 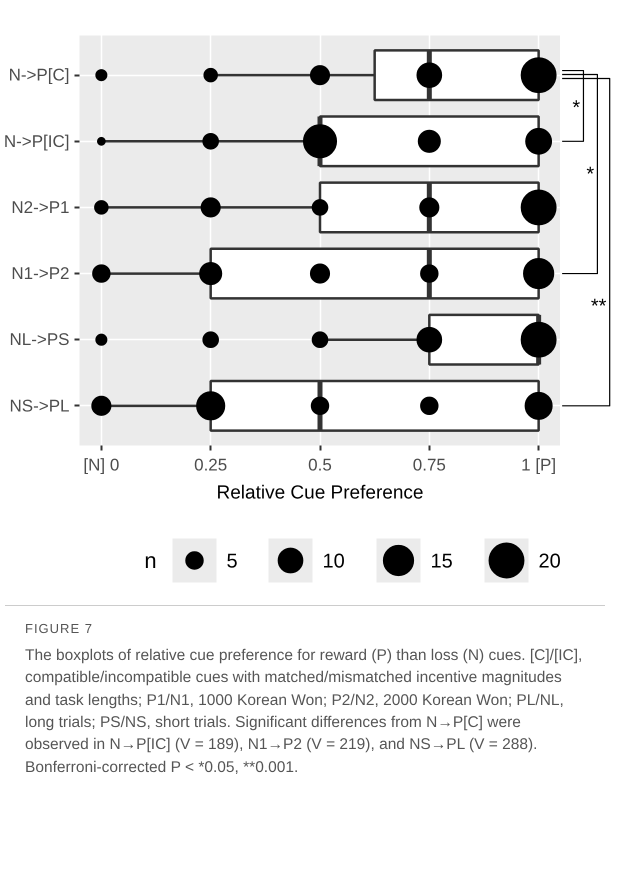 I want to click on y-tick-label: N->P[IC], so click(x=37, y=141).